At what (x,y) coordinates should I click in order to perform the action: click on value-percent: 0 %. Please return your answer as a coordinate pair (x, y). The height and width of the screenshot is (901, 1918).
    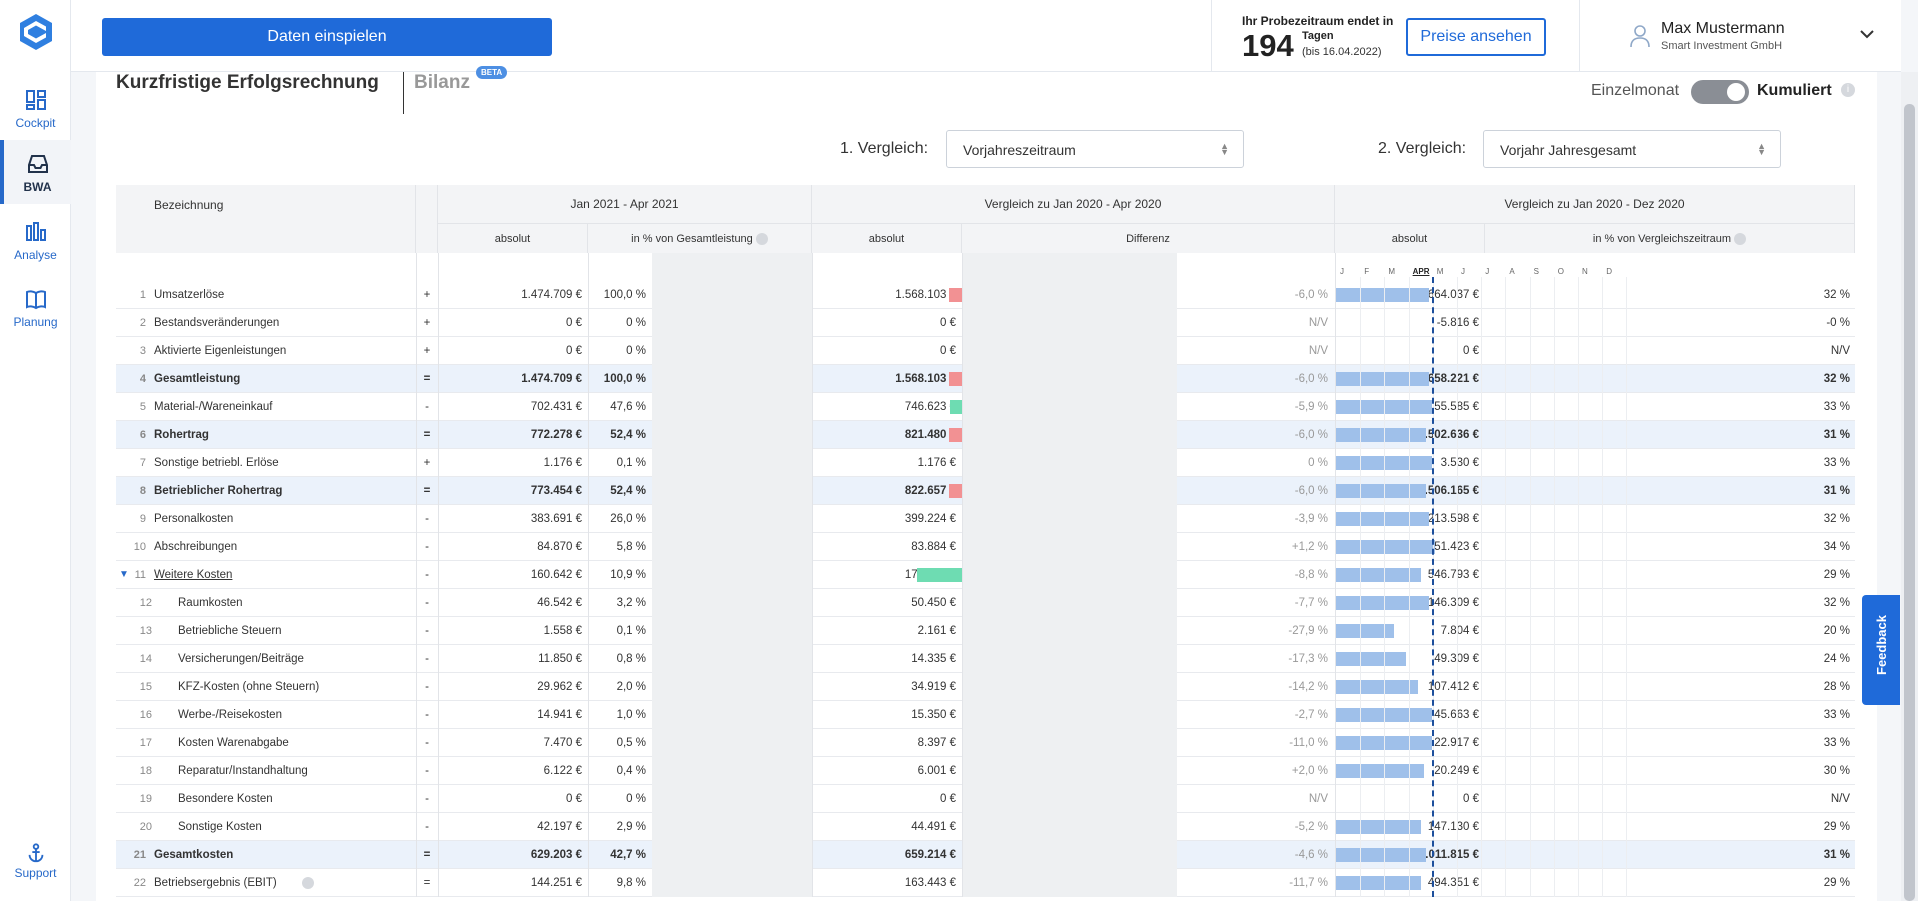
    Looking at the image, I should click on (636, 799).